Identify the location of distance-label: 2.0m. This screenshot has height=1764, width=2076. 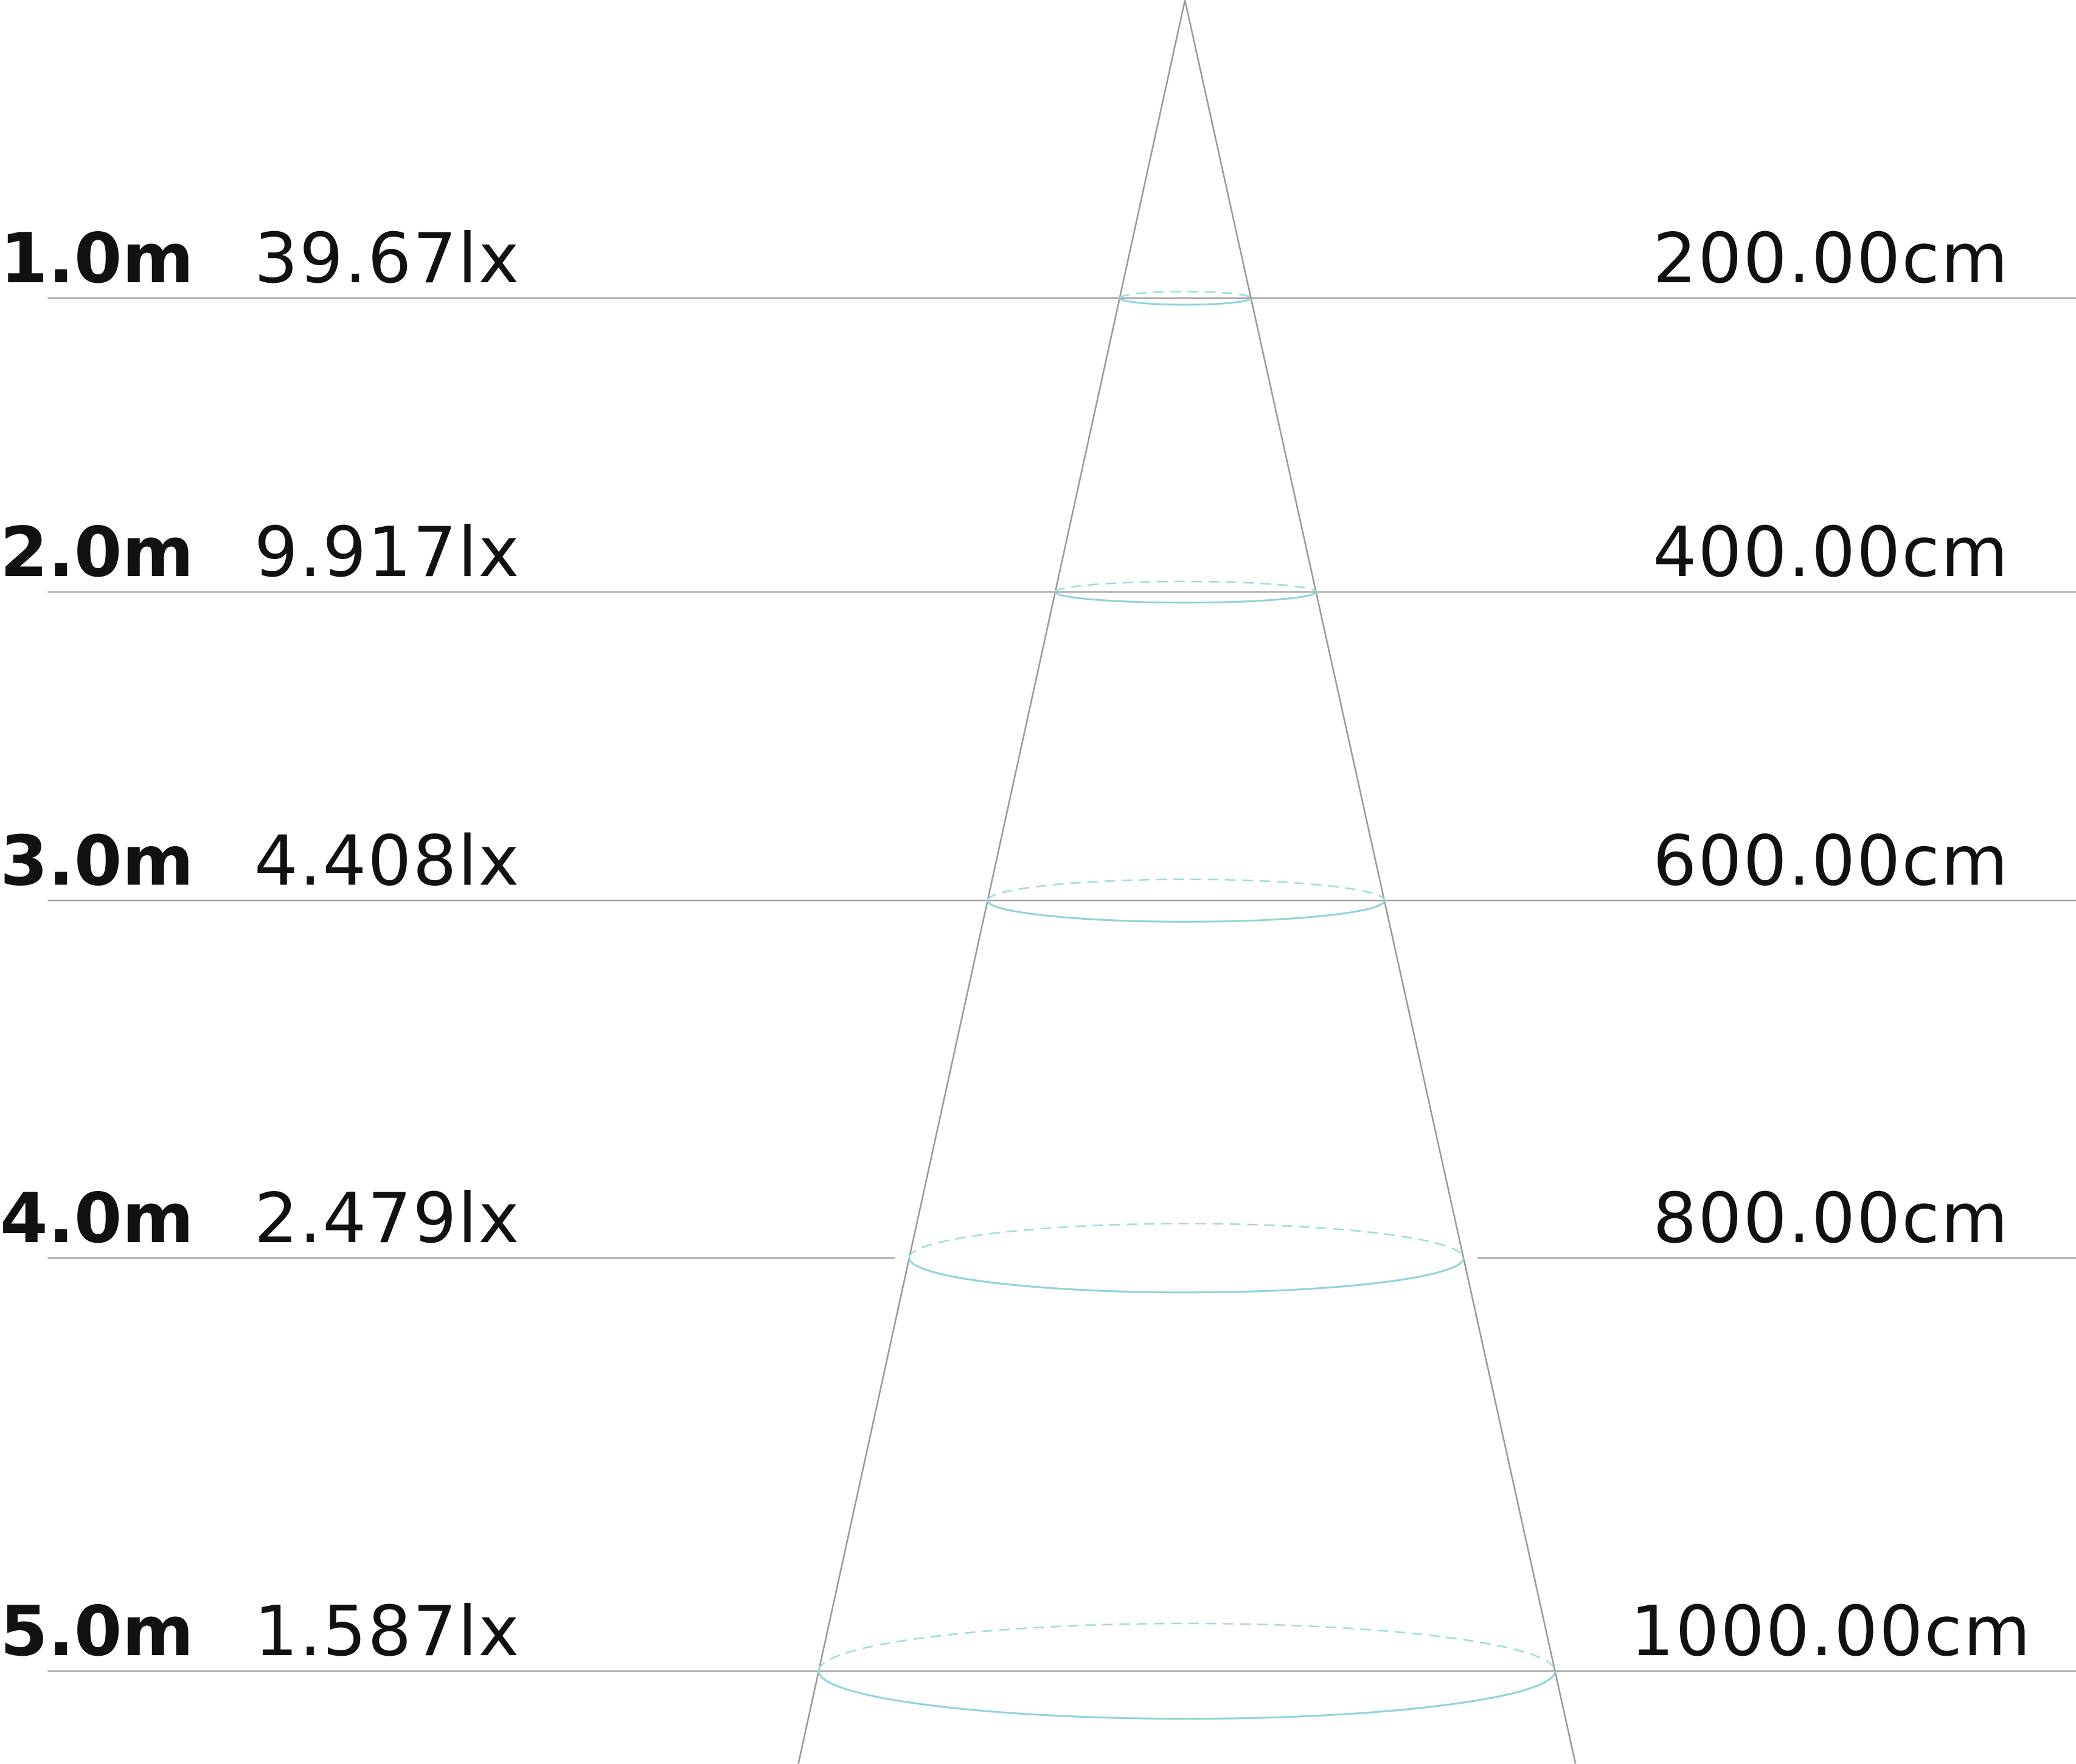
(96, 552).